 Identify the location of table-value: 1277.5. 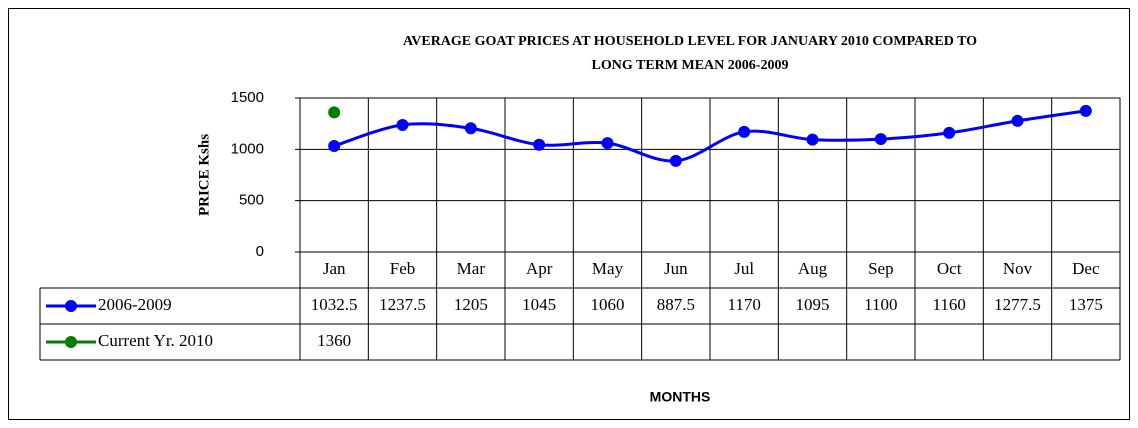
(1017, 304).